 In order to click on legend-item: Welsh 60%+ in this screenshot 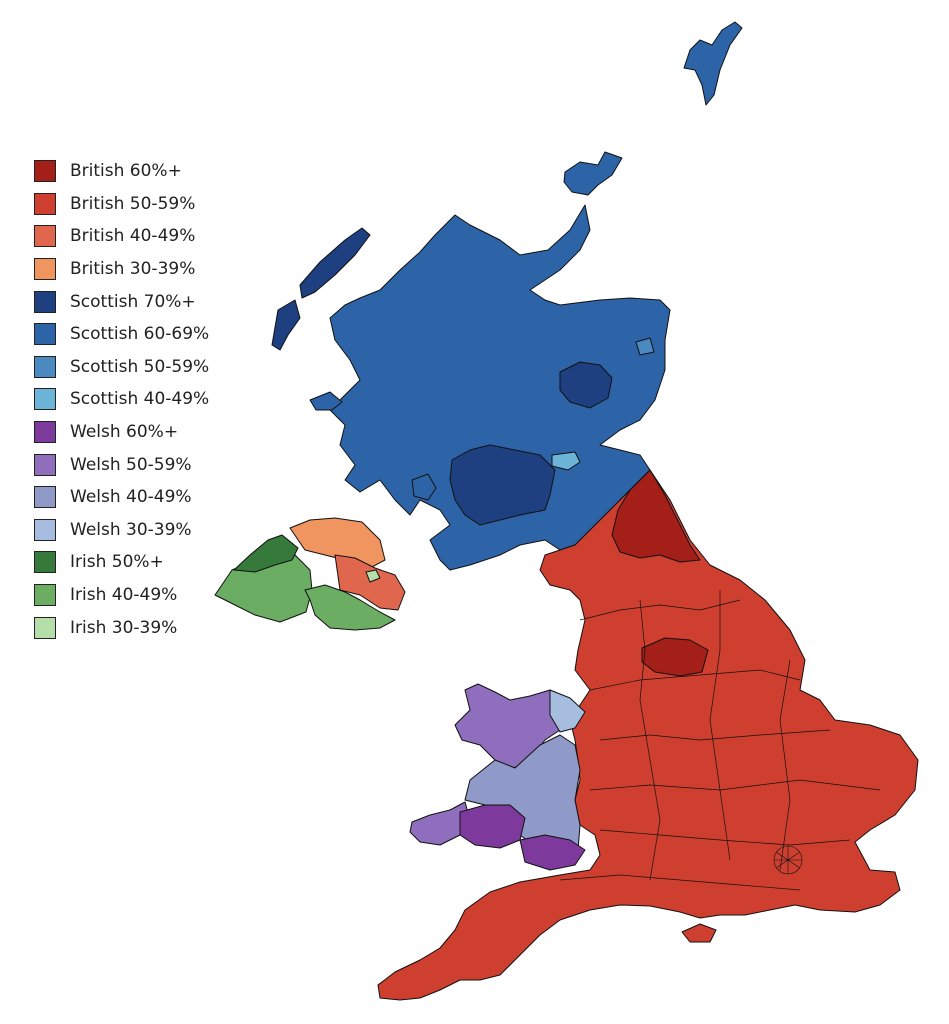, I will do `click(121, 432)`.